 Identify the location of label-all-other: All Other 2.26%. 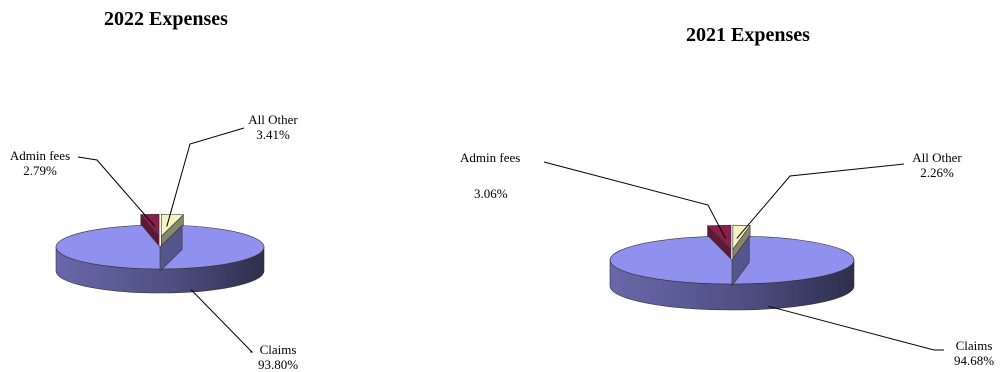
(937, 165).